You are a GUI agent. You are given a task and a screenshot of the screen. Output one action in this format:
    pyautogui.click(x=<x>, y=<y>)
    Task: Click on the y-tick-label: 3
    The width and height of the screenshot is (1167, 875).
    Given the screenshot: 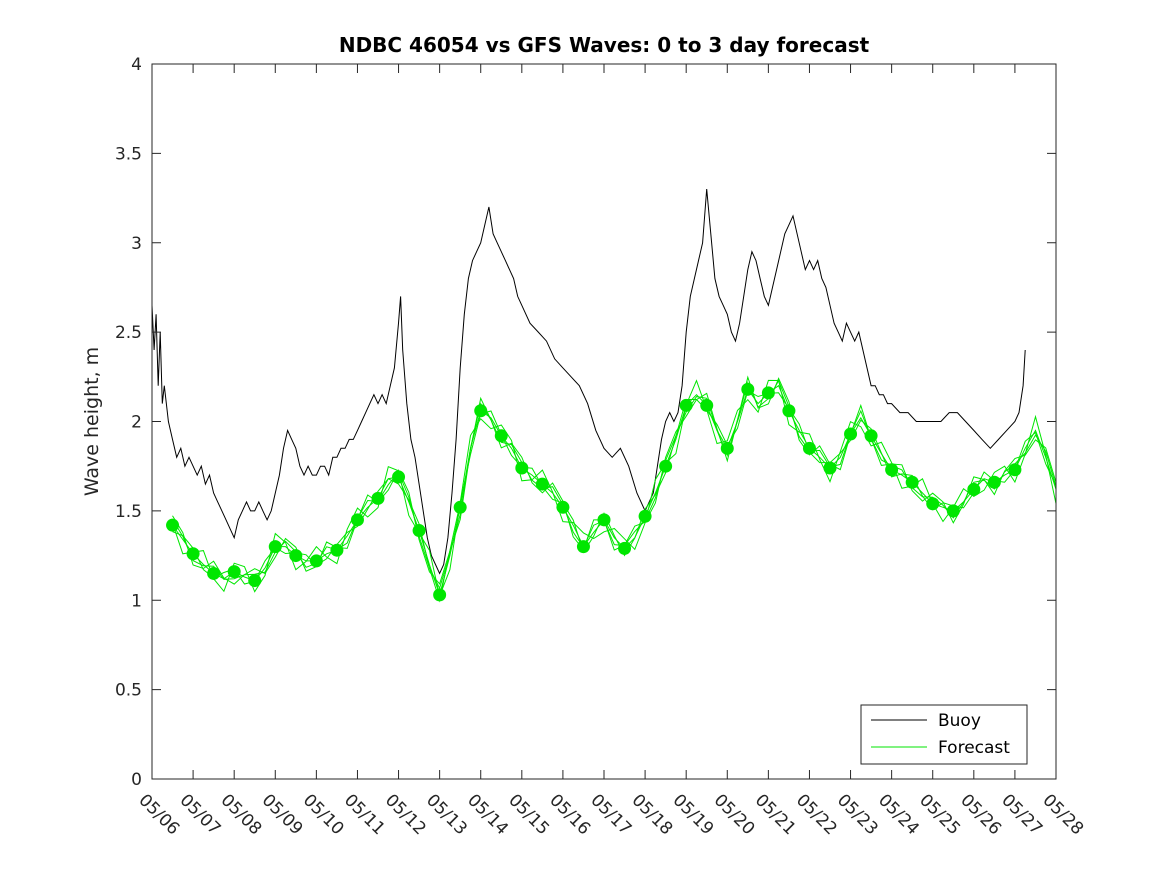 What is the action you would take?
    pyautogui.click(x=136, y=244)
    